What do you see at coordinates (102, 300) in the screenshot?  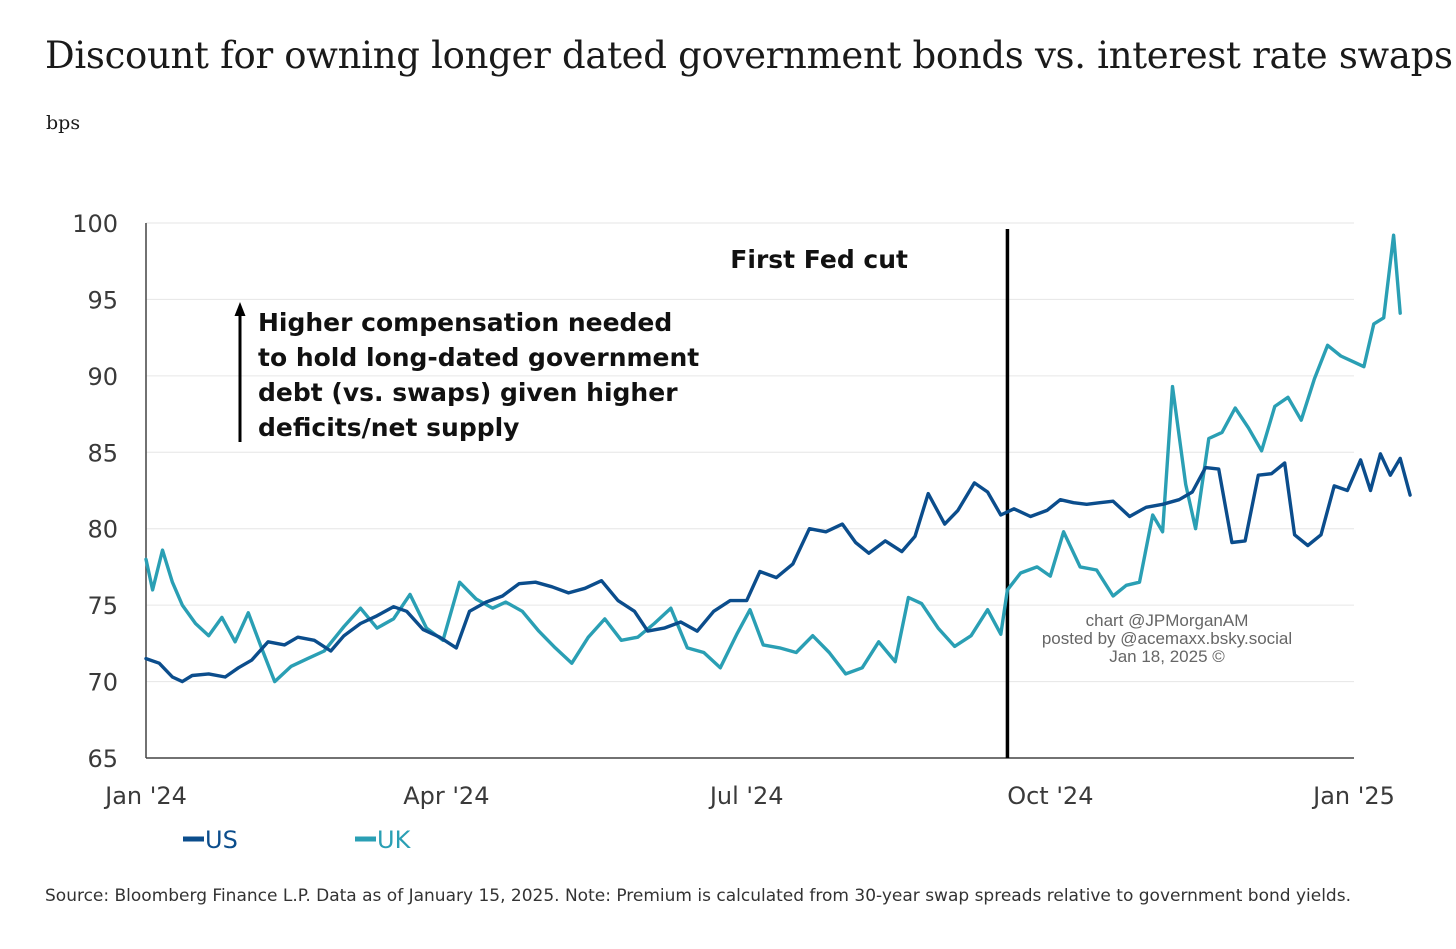 I see `y-tick-label-95: 95` at bounding box center [102, 300].